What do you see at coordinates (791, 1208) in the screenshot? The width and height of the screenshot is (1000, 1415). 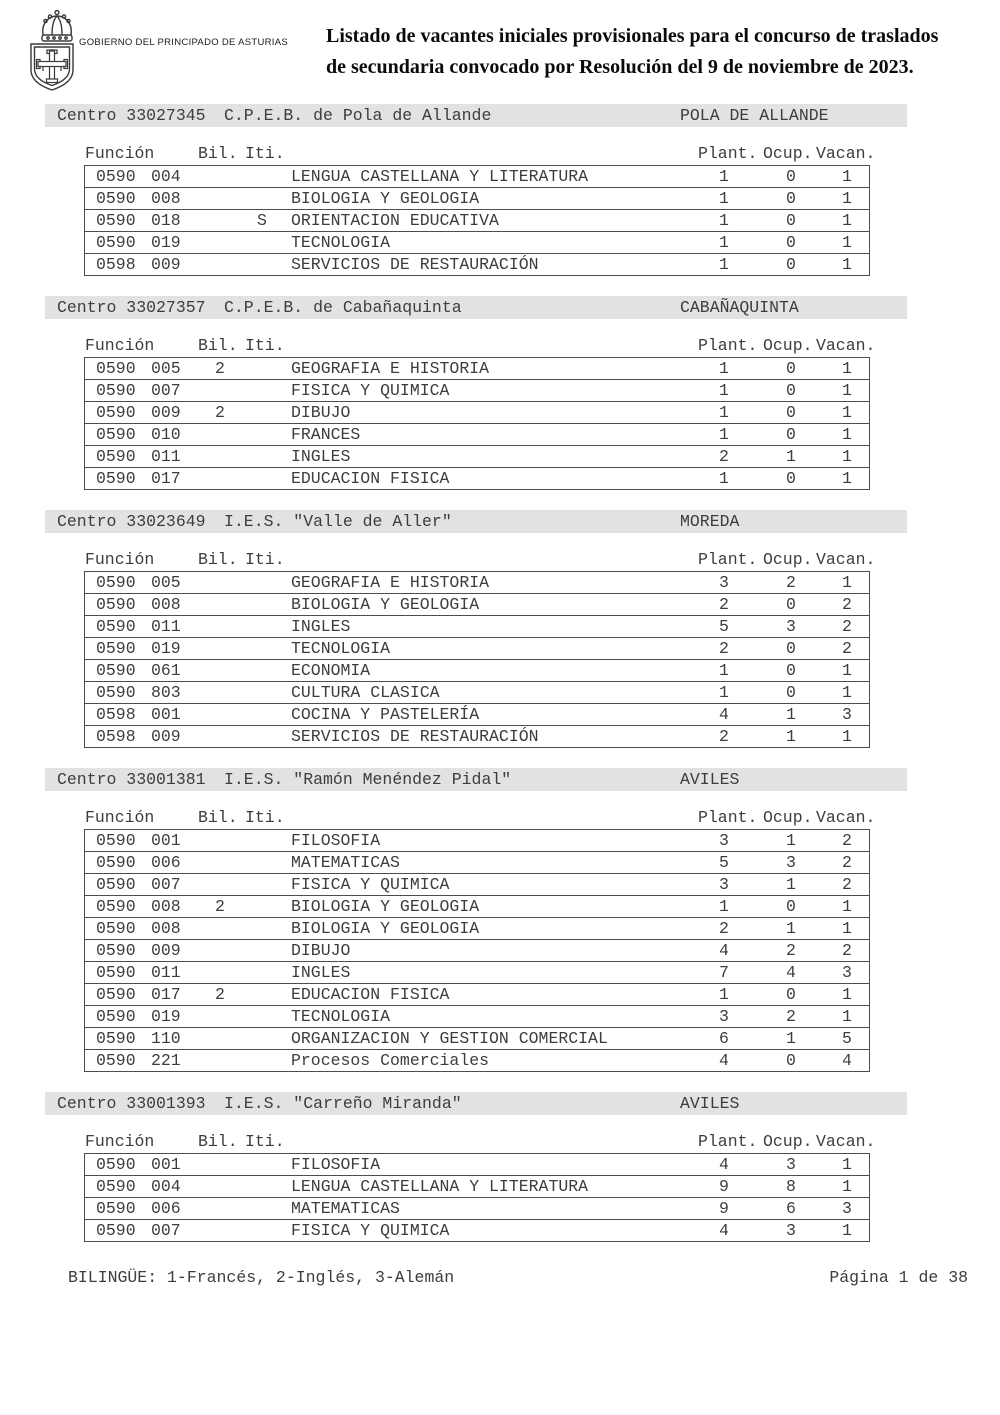 I see `ocupadas-count: 6` at bounding box center [791, 1208].